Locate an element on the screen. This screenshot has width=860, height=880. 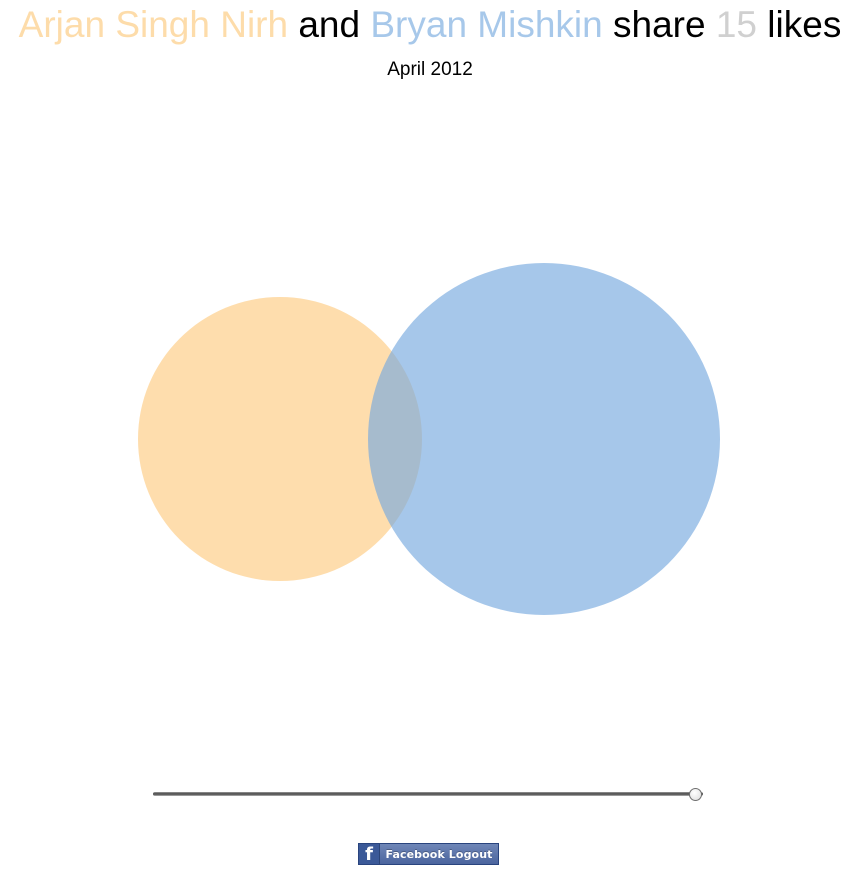
likes-word: likes is located at coordinates (804, 24).